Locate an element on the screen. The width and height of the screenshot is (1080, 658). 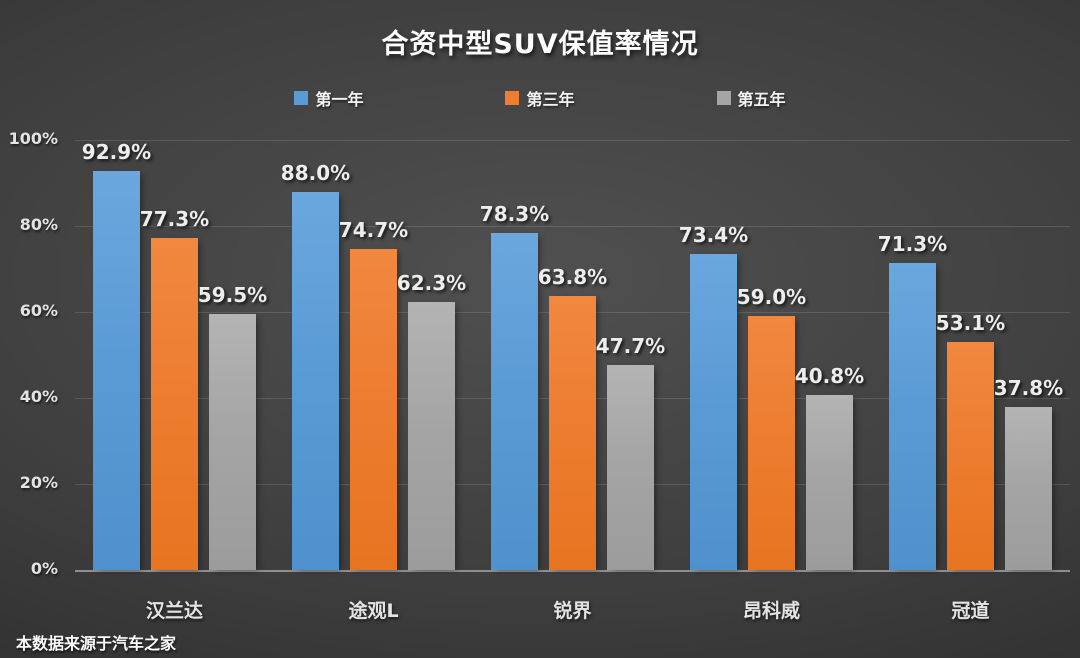
bar-group: 71.3% 53.1% 37.8% is located at coordinates (970, 355).